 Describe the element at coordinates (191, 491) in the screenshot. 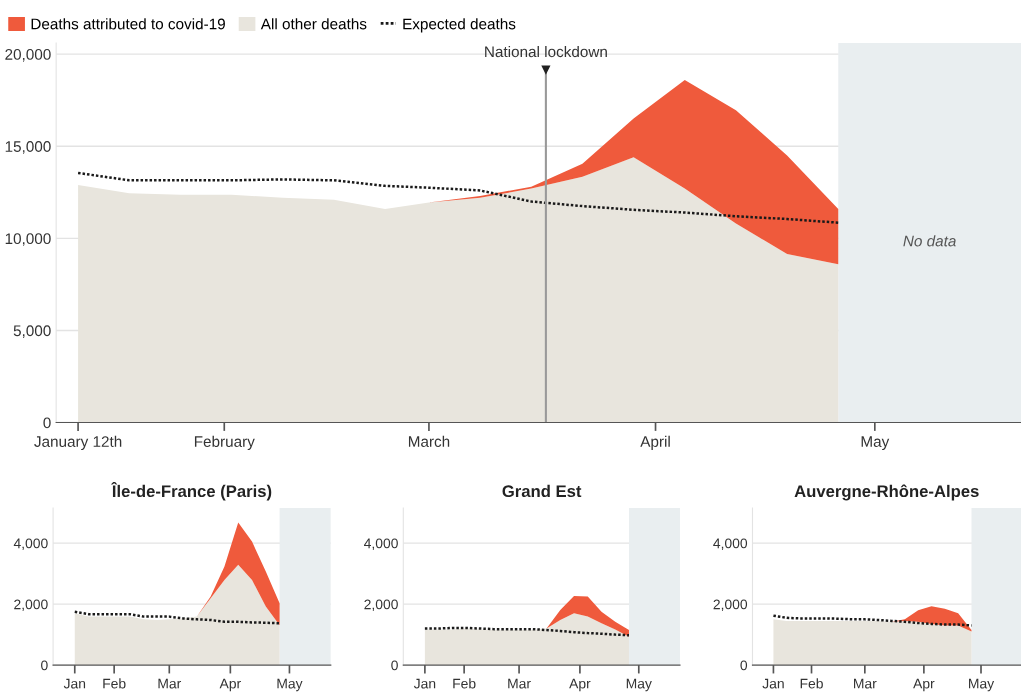

I see `chart-title: Île-de-France (Paris)` at that location.